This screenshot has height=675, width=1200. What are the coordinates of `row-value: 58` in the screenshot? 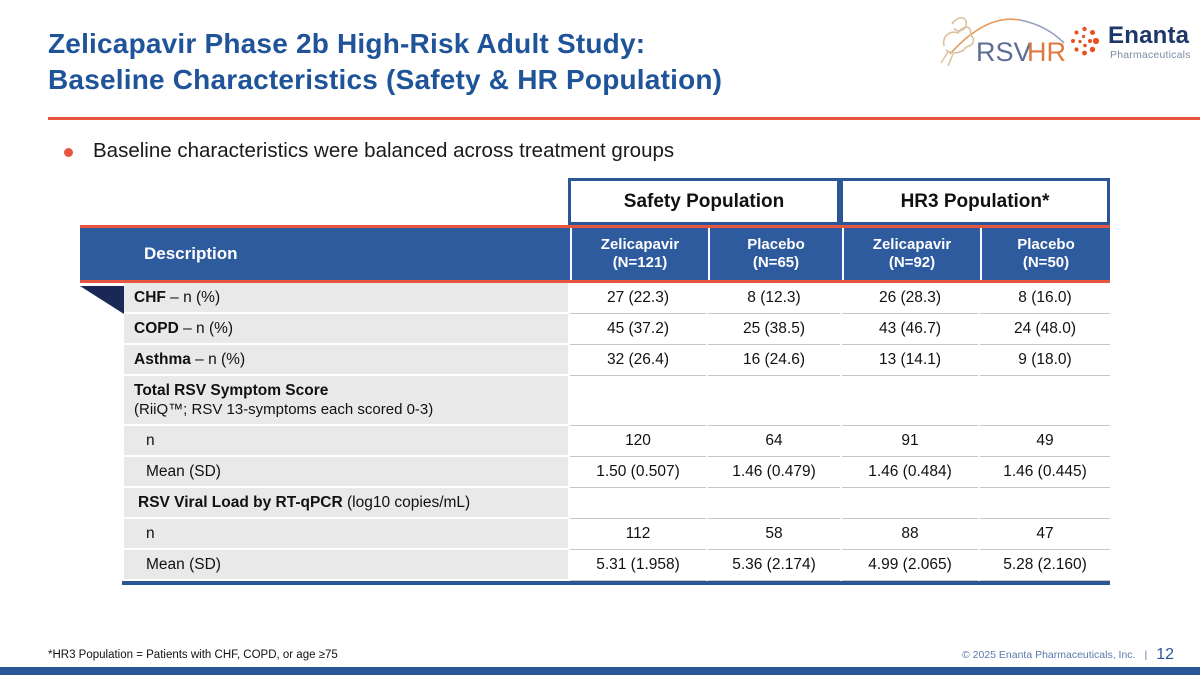 It's located at (774, 534).